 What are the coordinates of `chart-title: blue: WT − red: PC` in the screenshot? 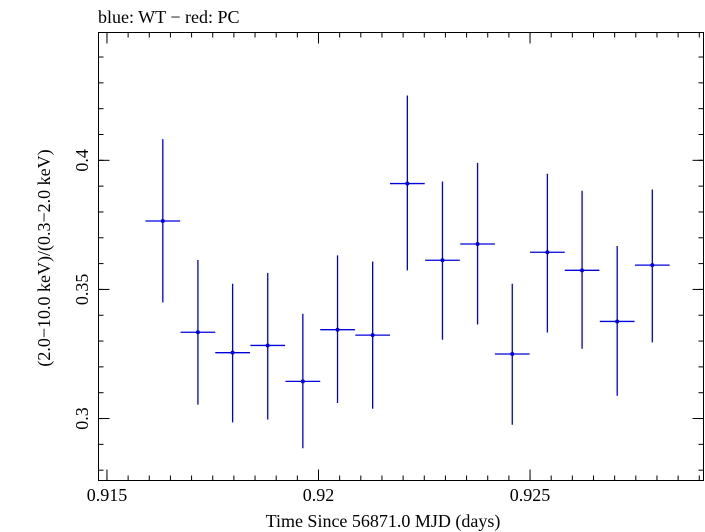 It's located at (168, 17).